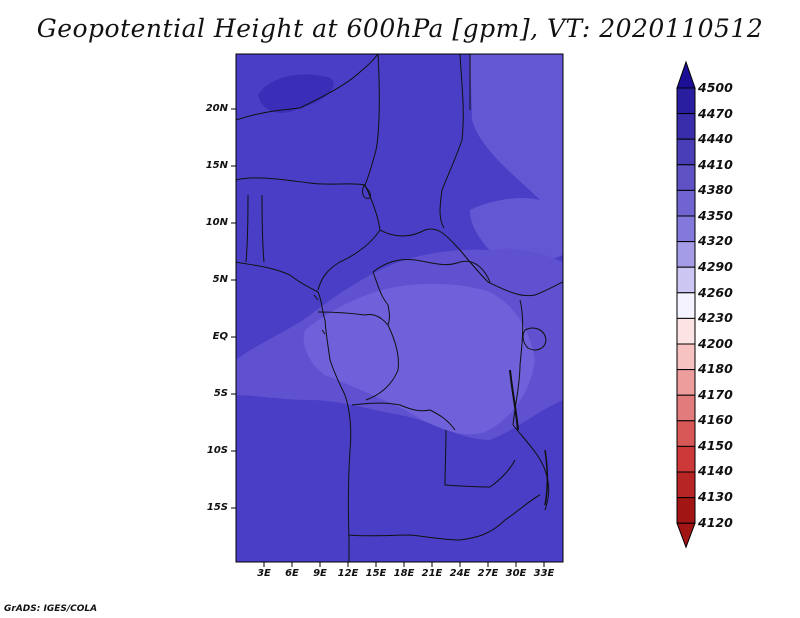  Describe the element at coordinates (715, 368) in the screenshot. I see `colorbar-label-4180: 4180` at that location.